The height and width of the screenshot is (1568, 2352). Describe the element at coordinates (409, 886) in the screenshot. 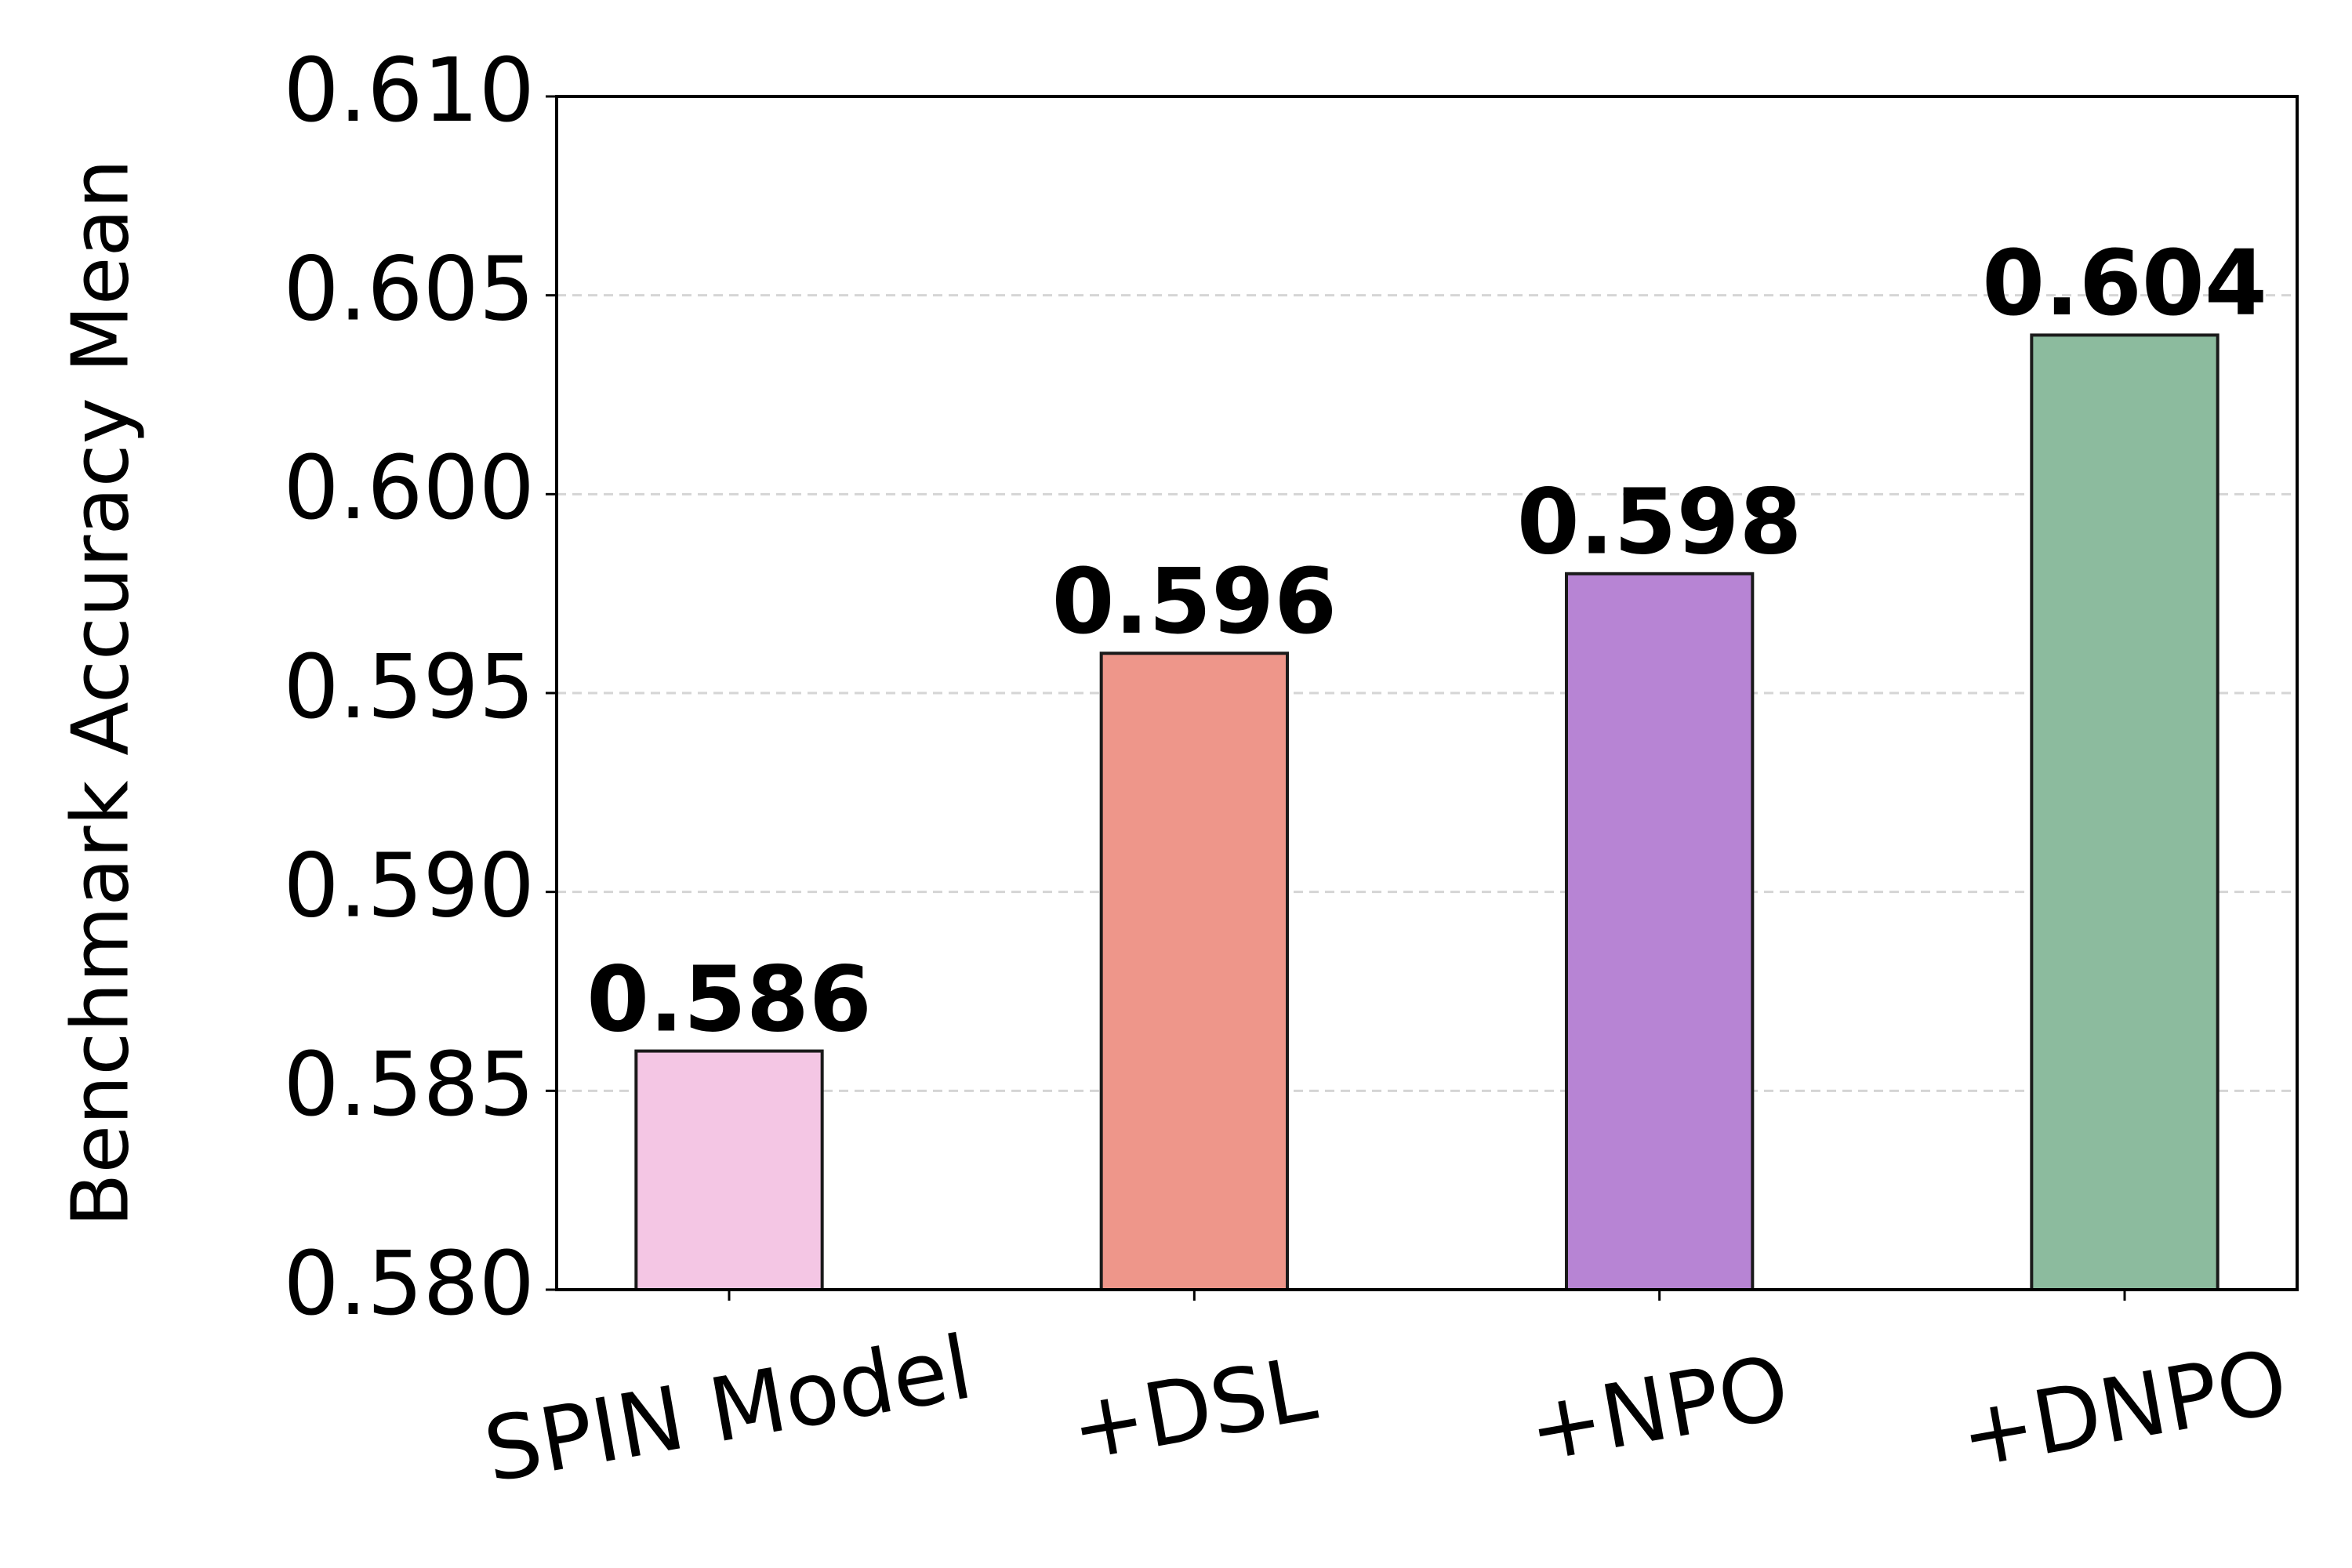

I see `y-tick-label: 0.590` at that location.